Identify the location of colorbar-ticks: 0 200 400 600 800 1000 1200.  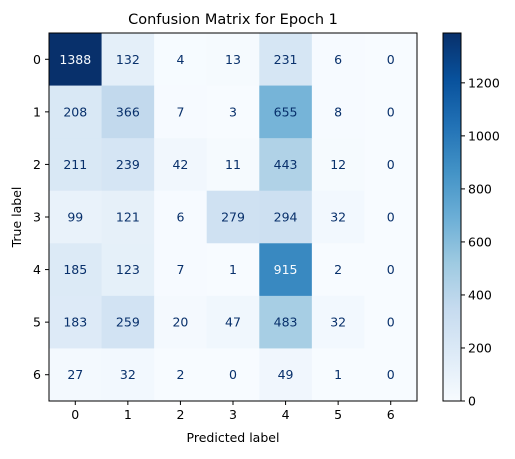
(480, 242).